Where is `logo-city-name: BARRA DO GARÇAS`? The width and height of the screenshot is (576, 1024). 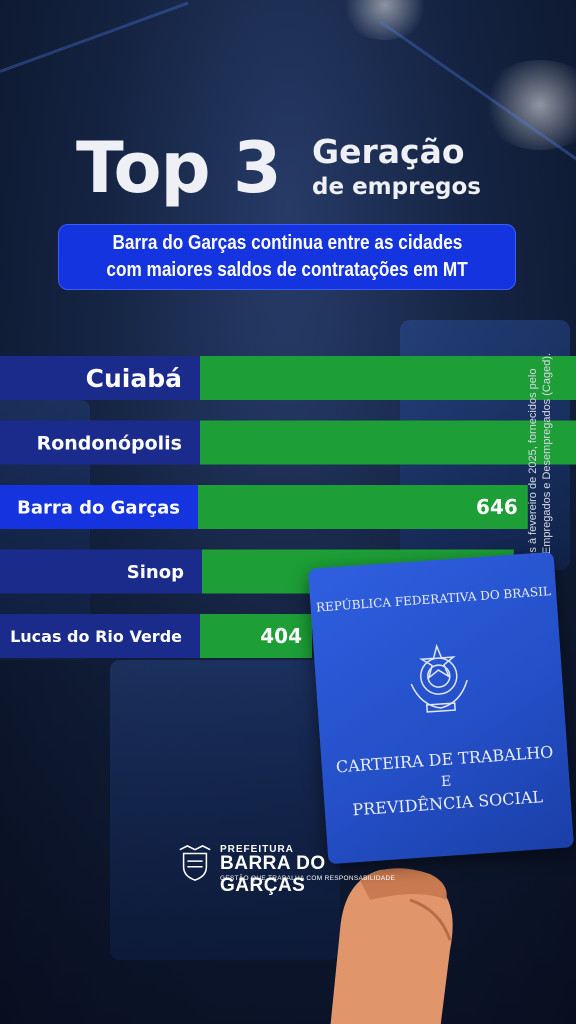
logo-city-name: BARRA DO GARÇAS is located at coordinates (273, 874).